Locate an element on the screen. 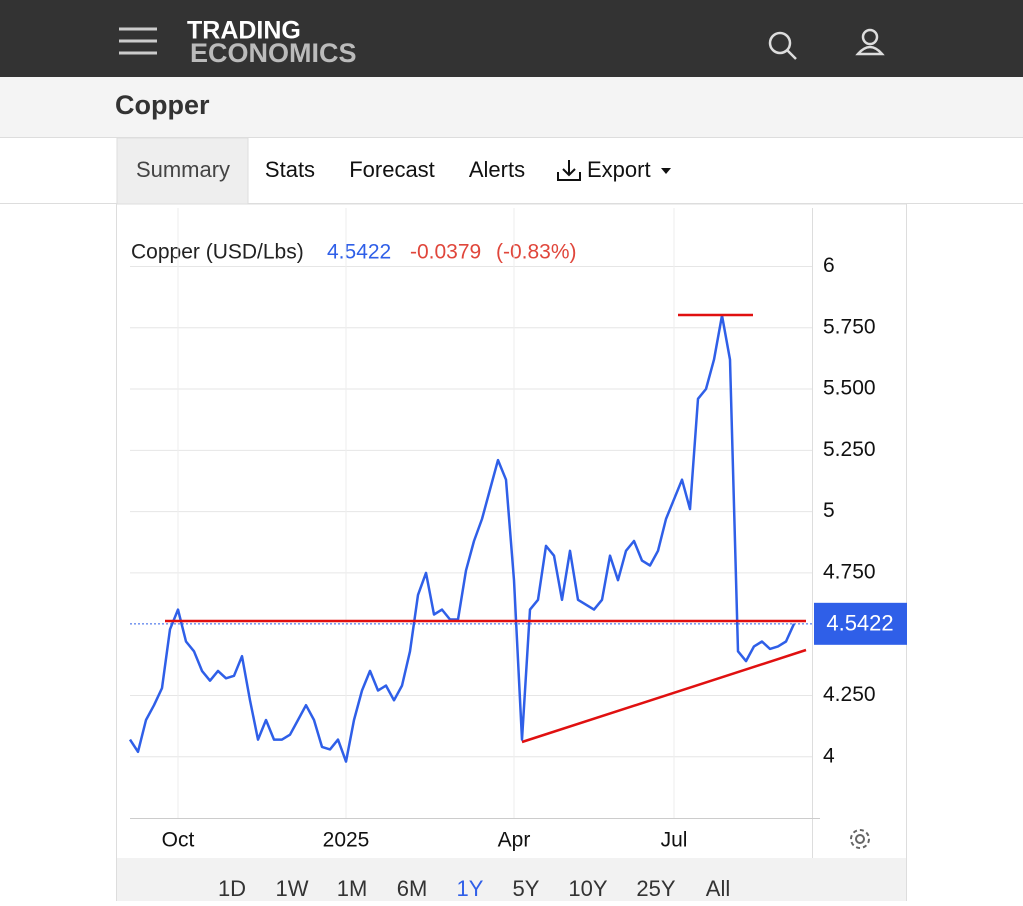 The width and height of the screenshot is (1023, 906). logo: TRADING is located at coordinates (244, 31).